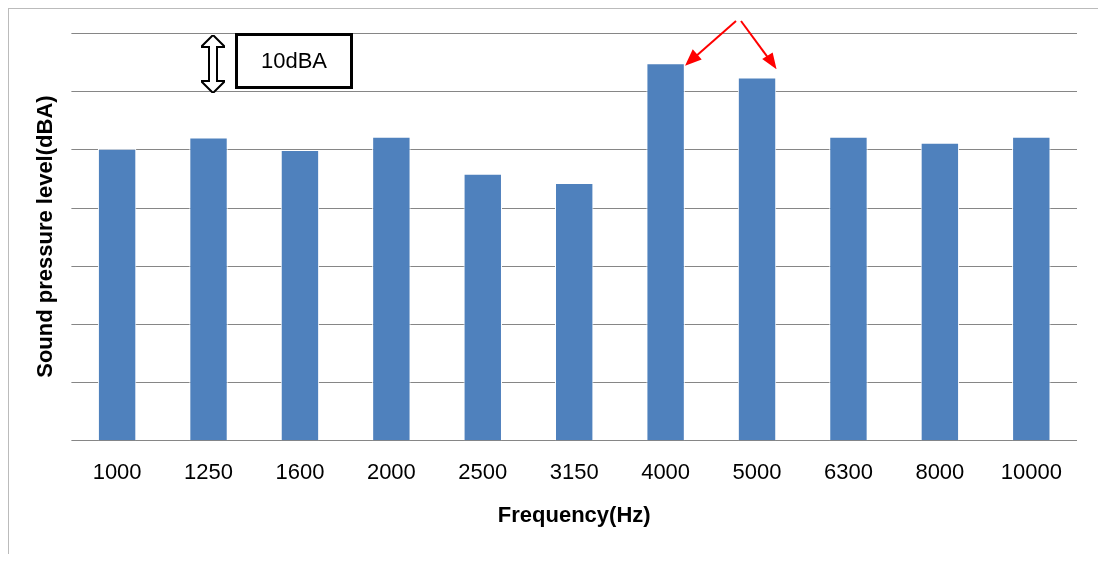 This screenshot has width=1106, height=562. I want to click on x-tick-label: 1000, so click(117, 472).